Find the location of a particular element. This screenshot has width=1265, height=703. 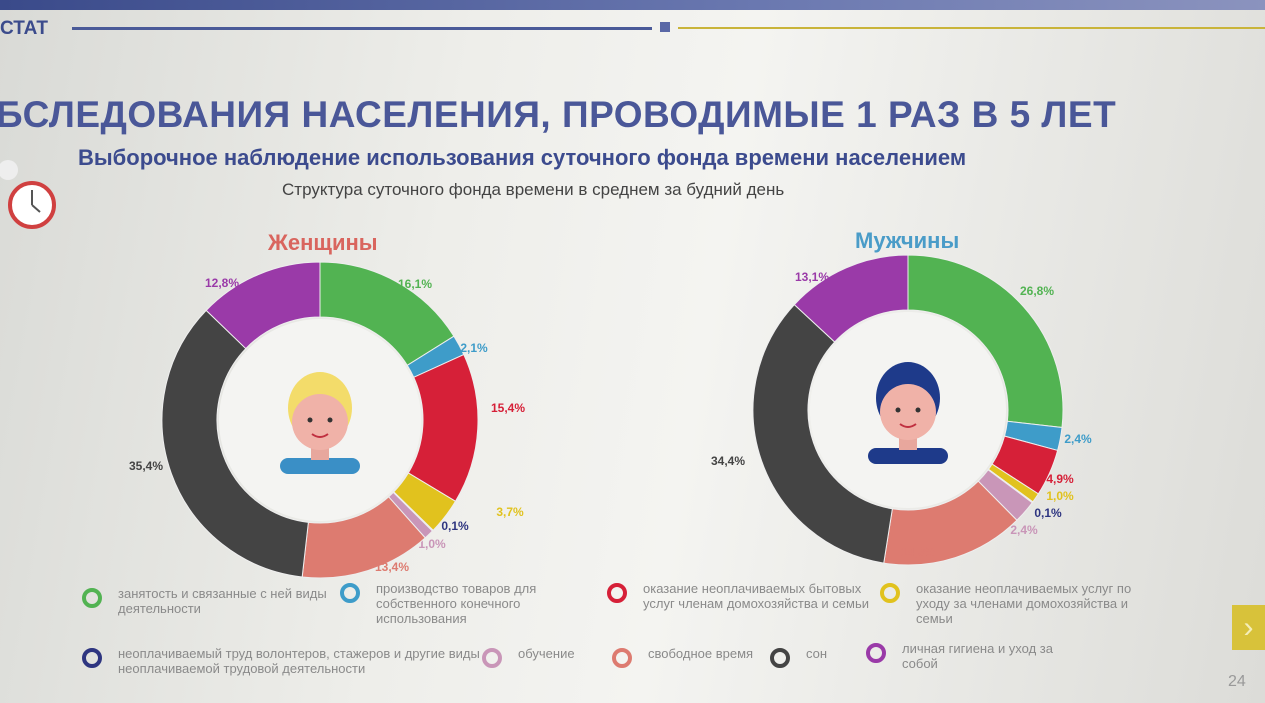

data-label: 12,8% is located at coordinates (222, 283).